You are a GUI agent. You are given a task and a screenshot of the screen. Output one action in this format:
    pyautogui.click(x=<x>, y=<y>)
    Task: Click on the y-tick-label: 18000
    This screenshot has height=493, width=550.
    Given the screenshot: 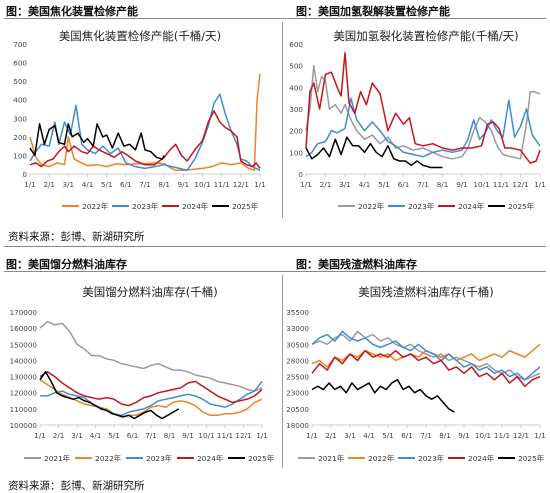 What is the action you would take?
    pyautogui.click(x=297, y=425)
    